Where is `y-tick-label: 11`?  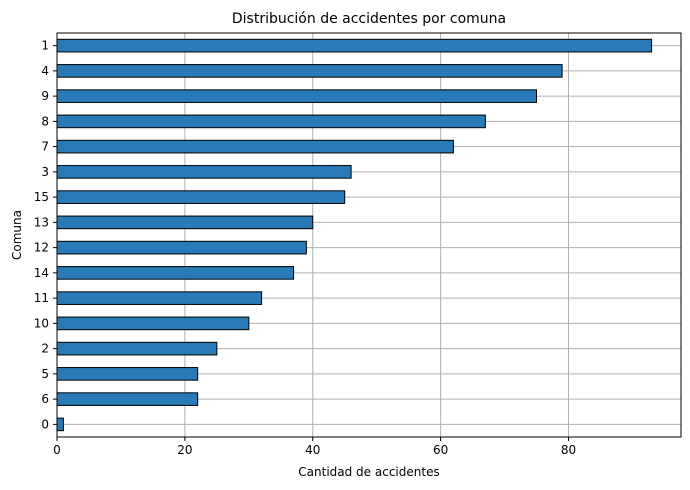
y-tick-label: 11 is located at coordinates (41, 298).